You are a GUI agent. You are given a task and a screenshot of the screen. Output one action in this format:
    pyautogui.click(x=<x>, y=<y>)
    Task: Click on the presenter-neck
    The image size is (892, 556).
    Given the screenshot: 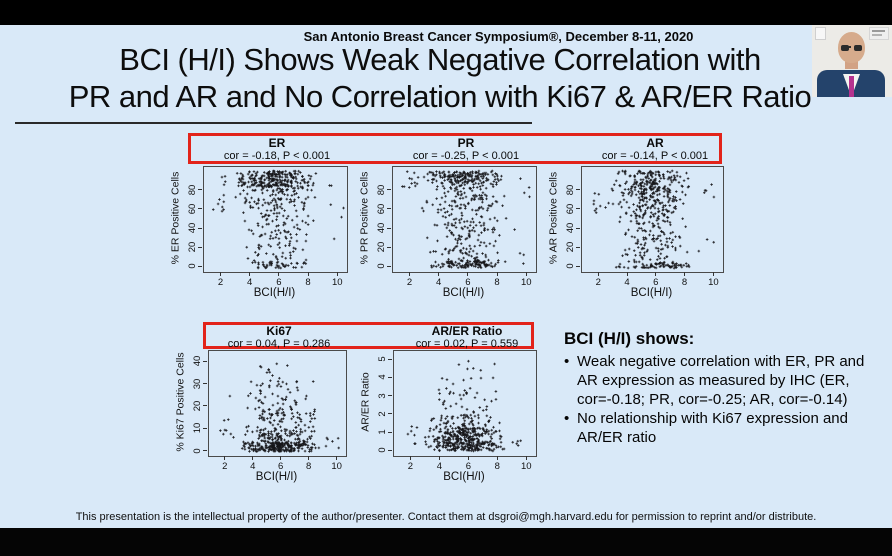 What is the action you would take?
    pyautogui.click(x=851, y=64)
    